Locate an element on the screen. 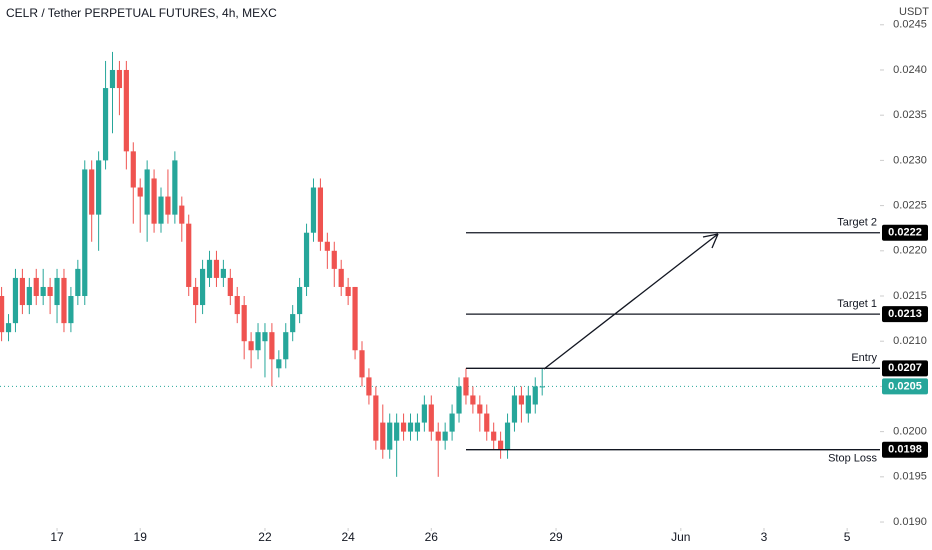  level-name: Stop Loss is located at coordinates (852, 459).